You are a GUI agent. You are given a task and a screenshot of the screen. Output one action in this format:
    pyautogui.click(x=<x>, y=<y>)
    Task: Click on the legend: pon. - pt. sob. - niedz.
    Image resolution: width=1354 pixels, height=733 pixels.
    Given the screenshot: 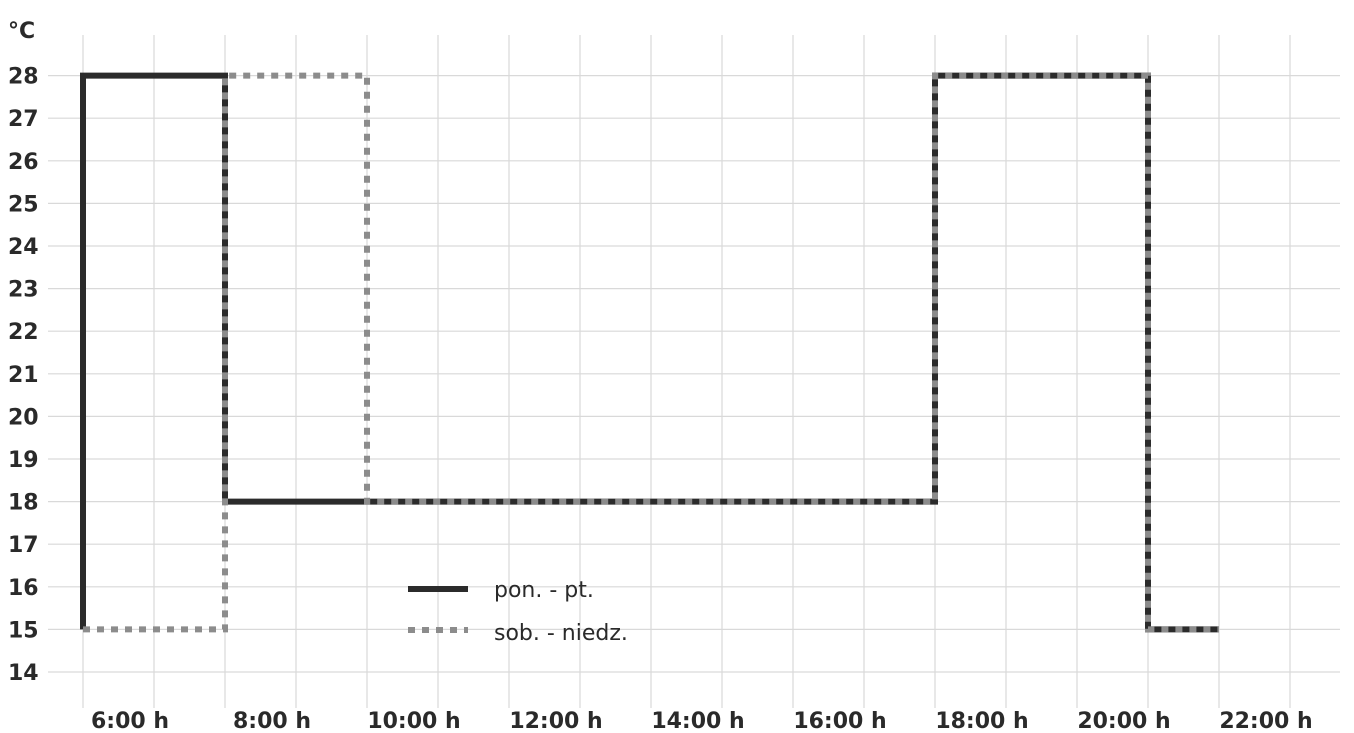 What is the action you would take?
    pyautogui.click(x=518, y=612)
    